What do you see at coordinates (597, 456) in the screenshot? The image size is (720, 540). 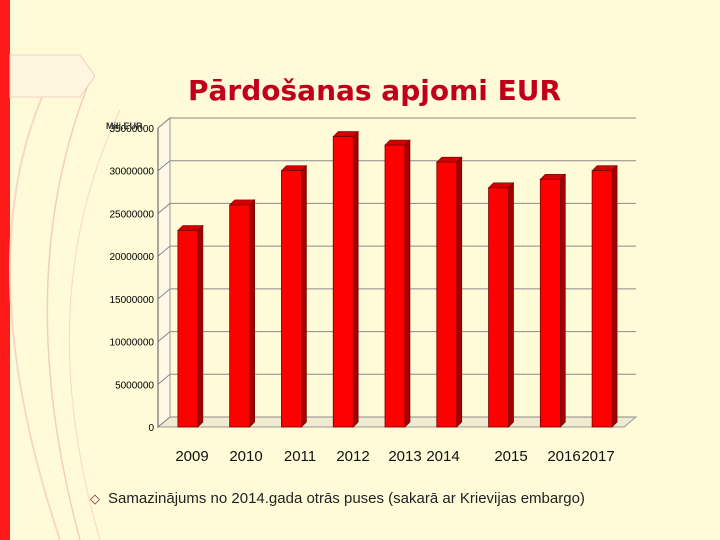 I see `x-tick-label: 2017` at bounding box center [597, 456].